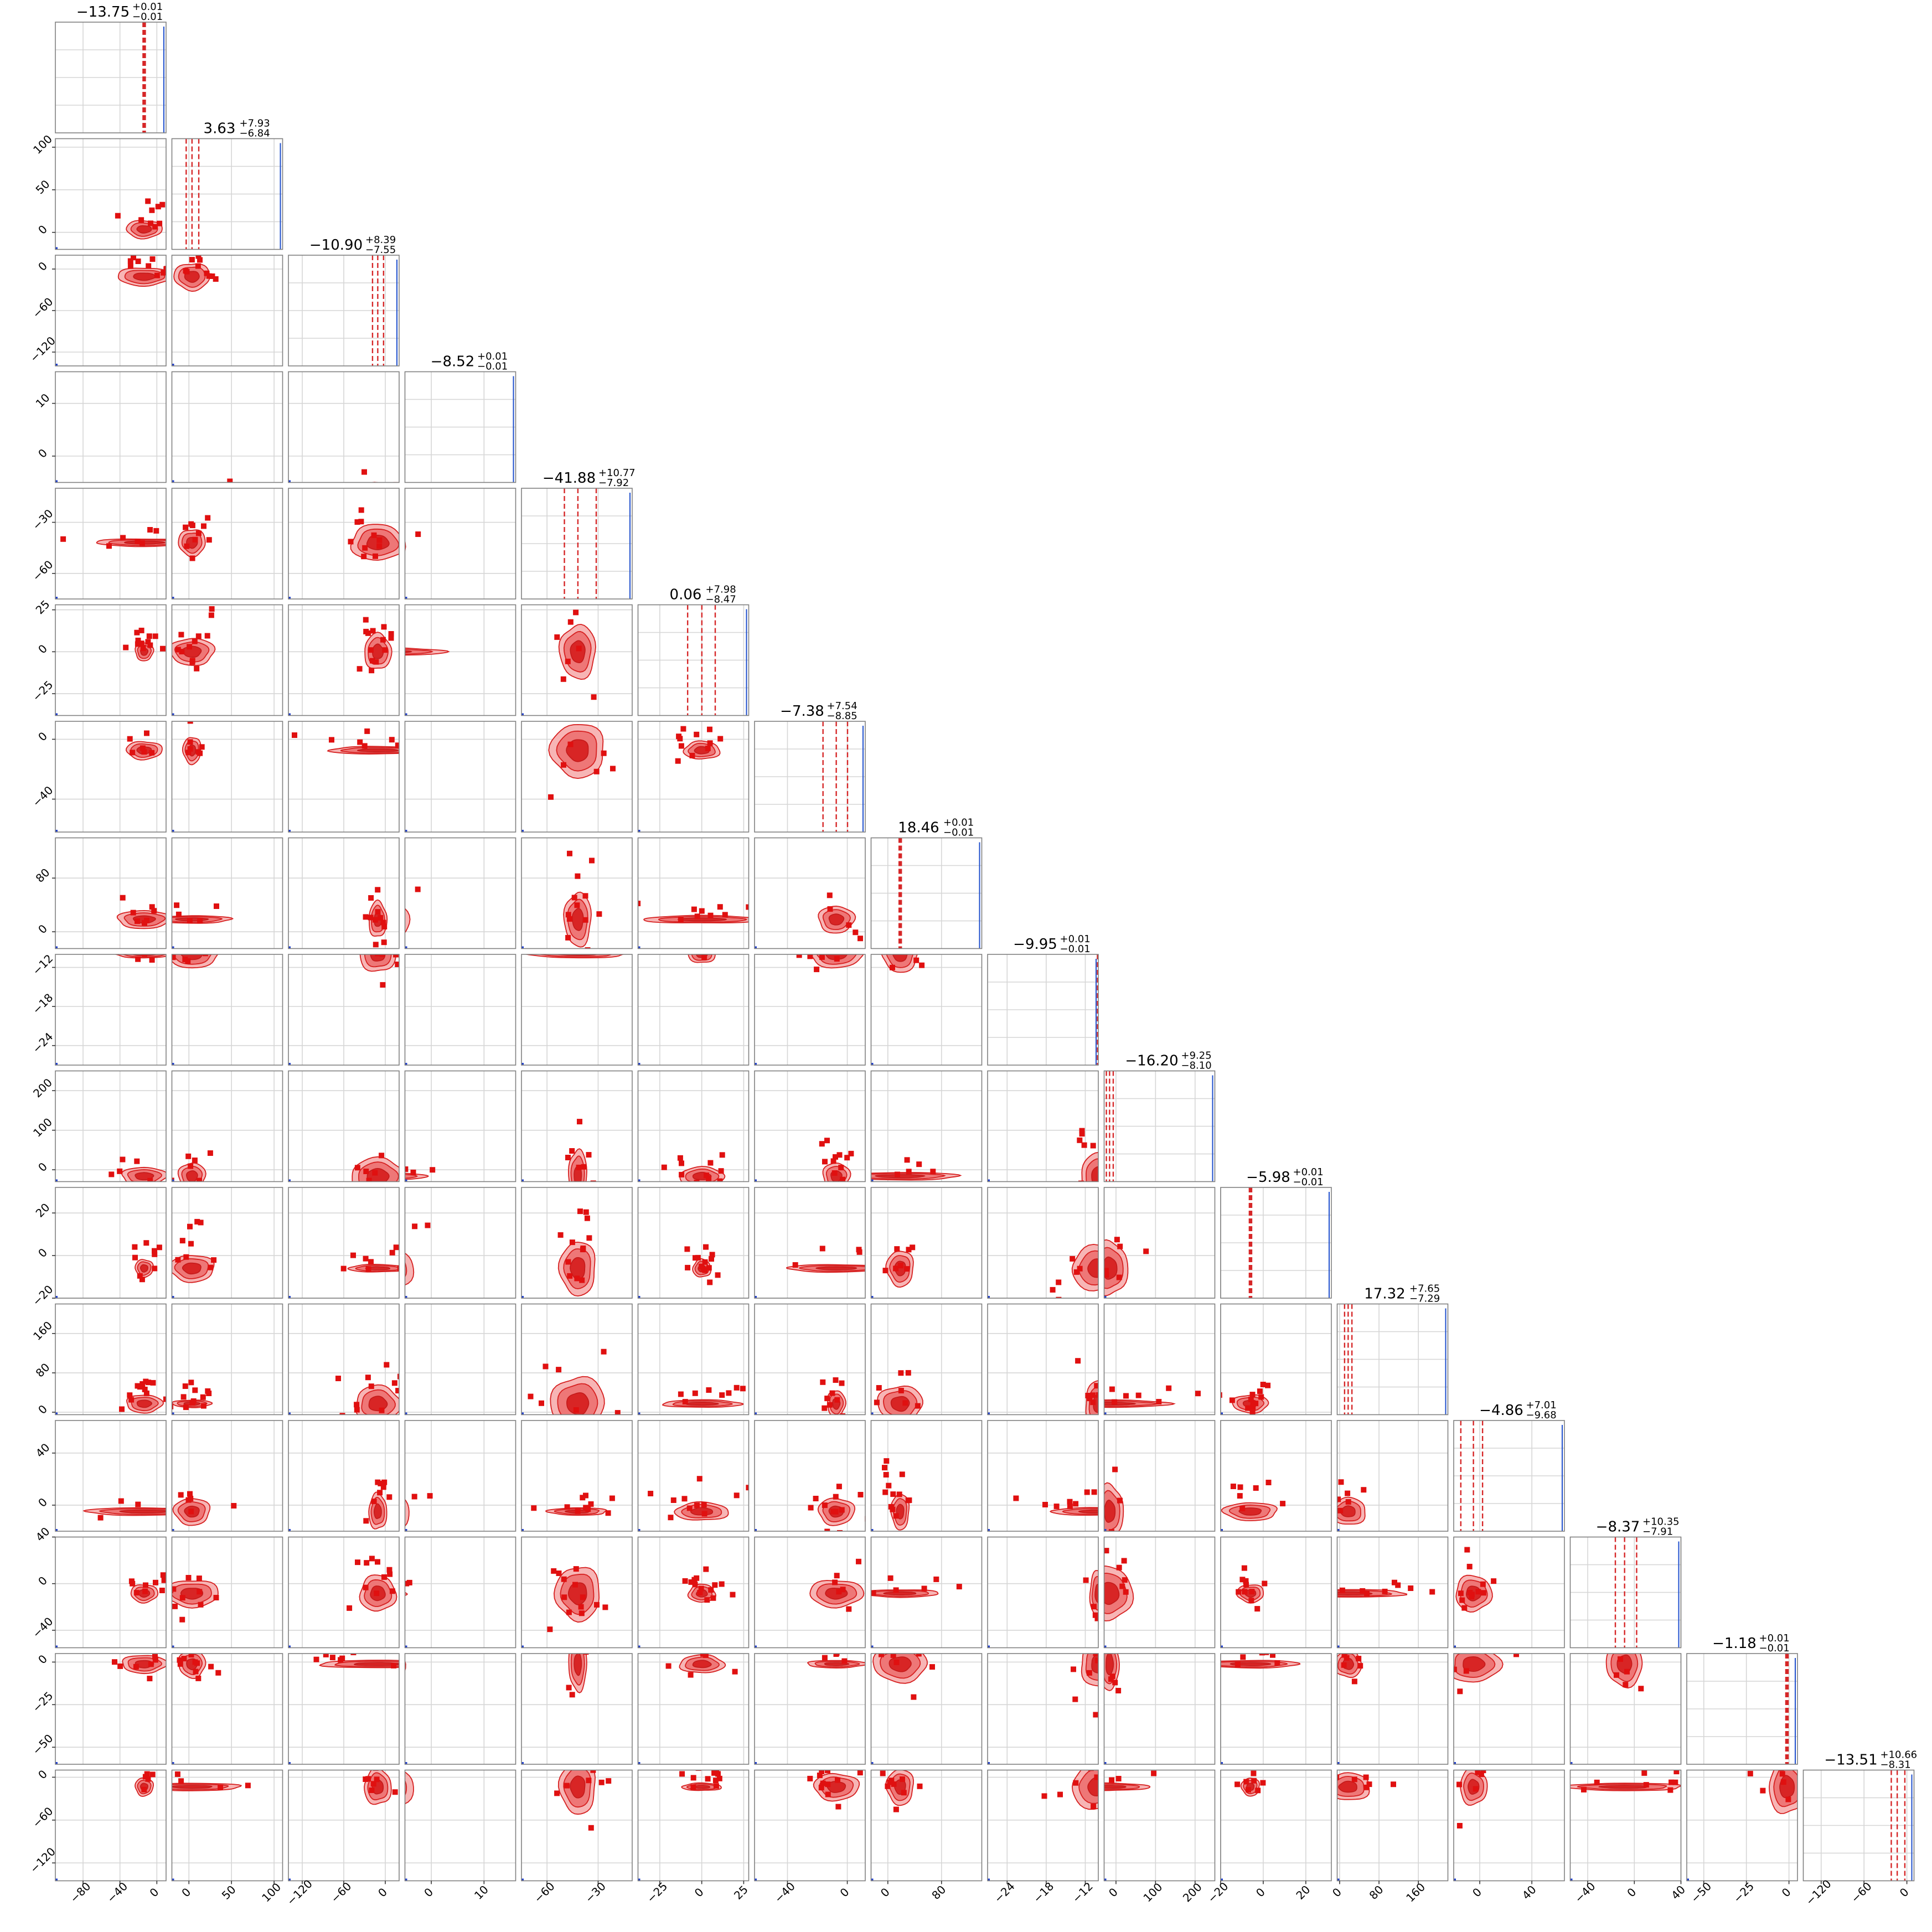 Image resolution: width=1932 pixels, height=1932 pixels. Describe the element at coordinates (43, 1534) in the screenshot. I see `y-tick-label: 40` at that location.